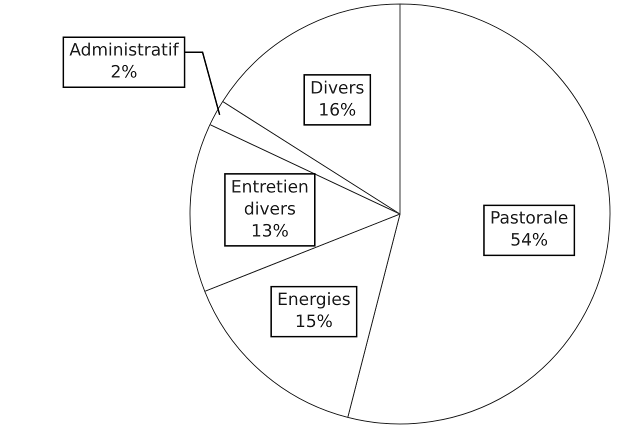 This screenshot has height=428, width=627. Describe the element at coordinates (269, 198) in the screenshot. I see `slice-label: Entretien divers` at that location.